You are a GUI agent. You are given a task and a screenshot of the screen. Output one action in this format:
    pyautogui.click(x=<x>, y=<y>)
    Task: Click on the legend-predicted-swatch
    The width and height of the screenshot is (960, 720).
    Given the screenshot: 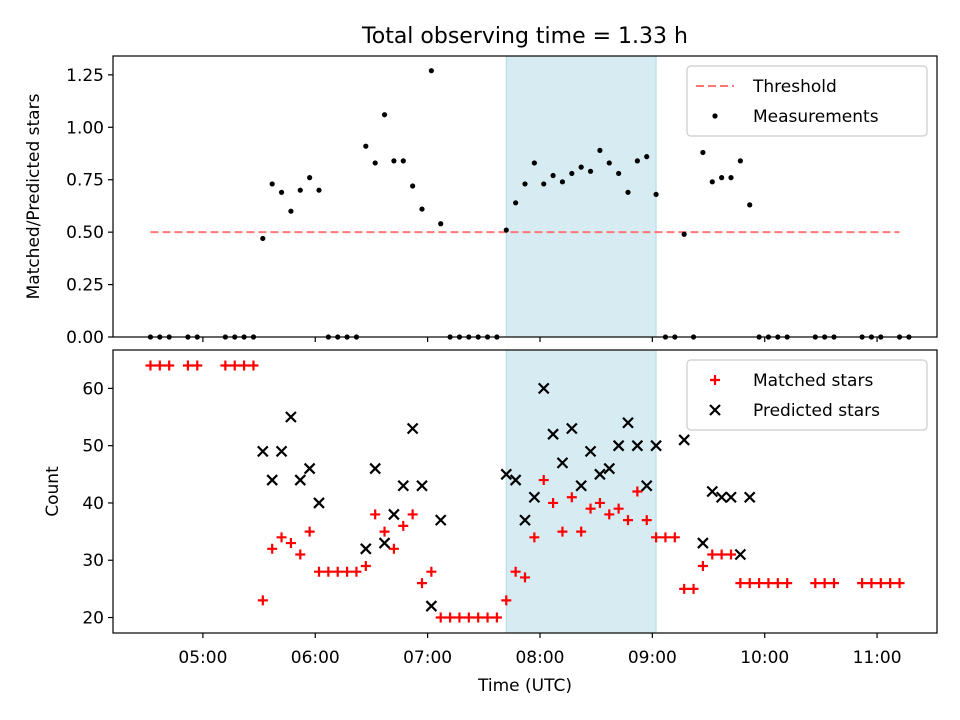 What is the action you would take?
    pyautogui.click(x=715, y=410)
    